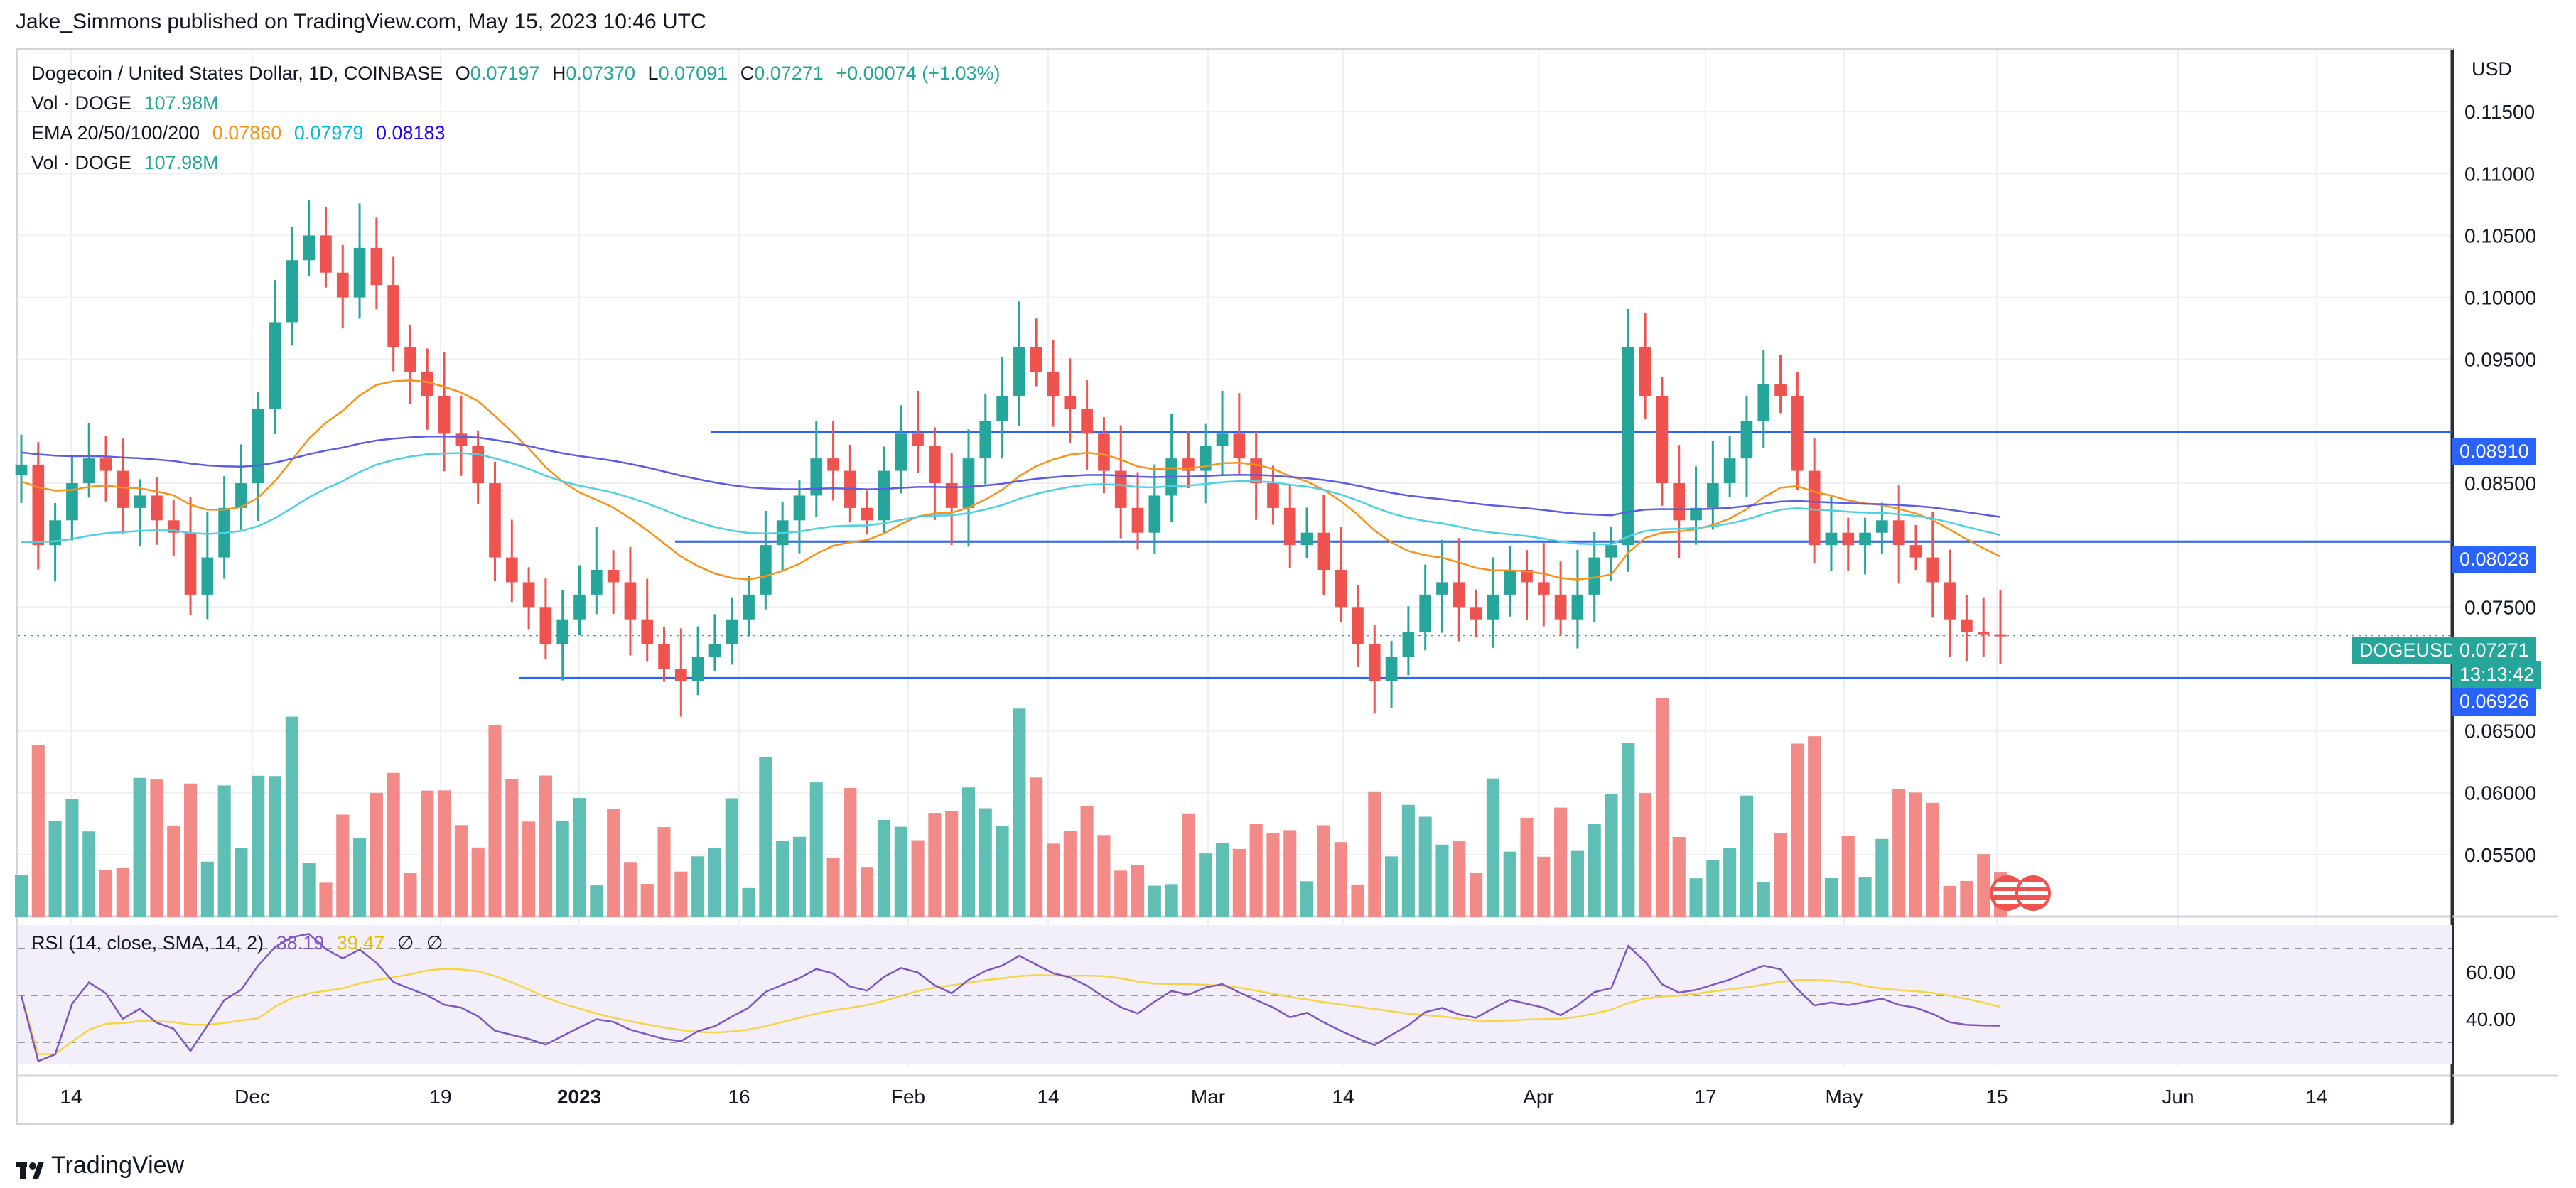  What do you see at coordinates (1538, 1097) in the screenshot?
I see `x-tick-label: Apr` at bounding box center [1538, 1097].